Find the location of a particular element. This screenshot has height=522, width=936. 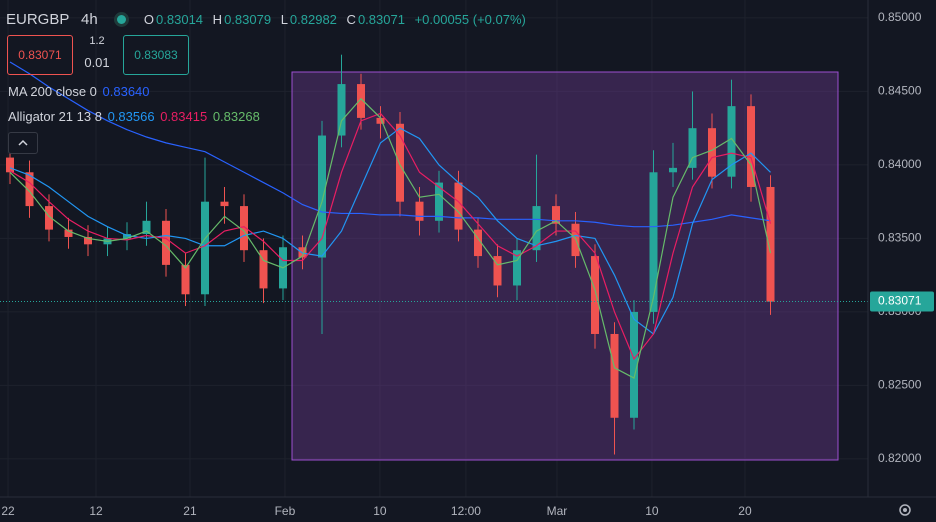

status-dot is located at coordinates (122, 19).